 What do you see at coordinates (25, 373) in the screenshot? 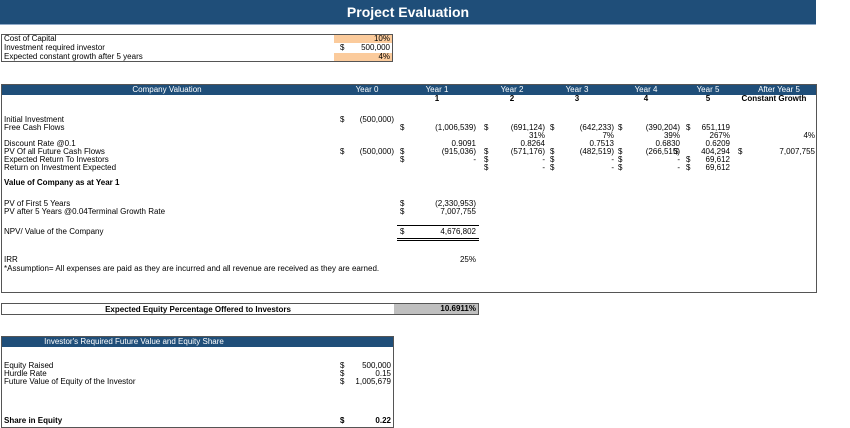
I see `row-label: Hurdle Rate` at bounding box center [25, 373].